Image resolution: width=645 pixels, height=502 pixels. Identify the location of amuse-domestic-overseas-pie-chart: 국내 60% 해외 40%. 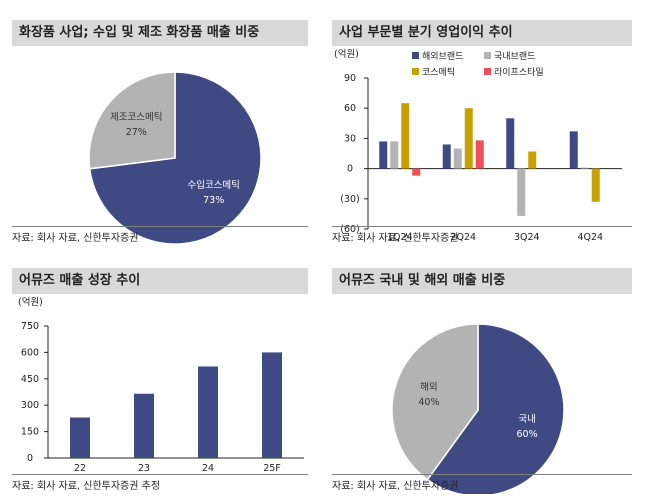
(478, 408).